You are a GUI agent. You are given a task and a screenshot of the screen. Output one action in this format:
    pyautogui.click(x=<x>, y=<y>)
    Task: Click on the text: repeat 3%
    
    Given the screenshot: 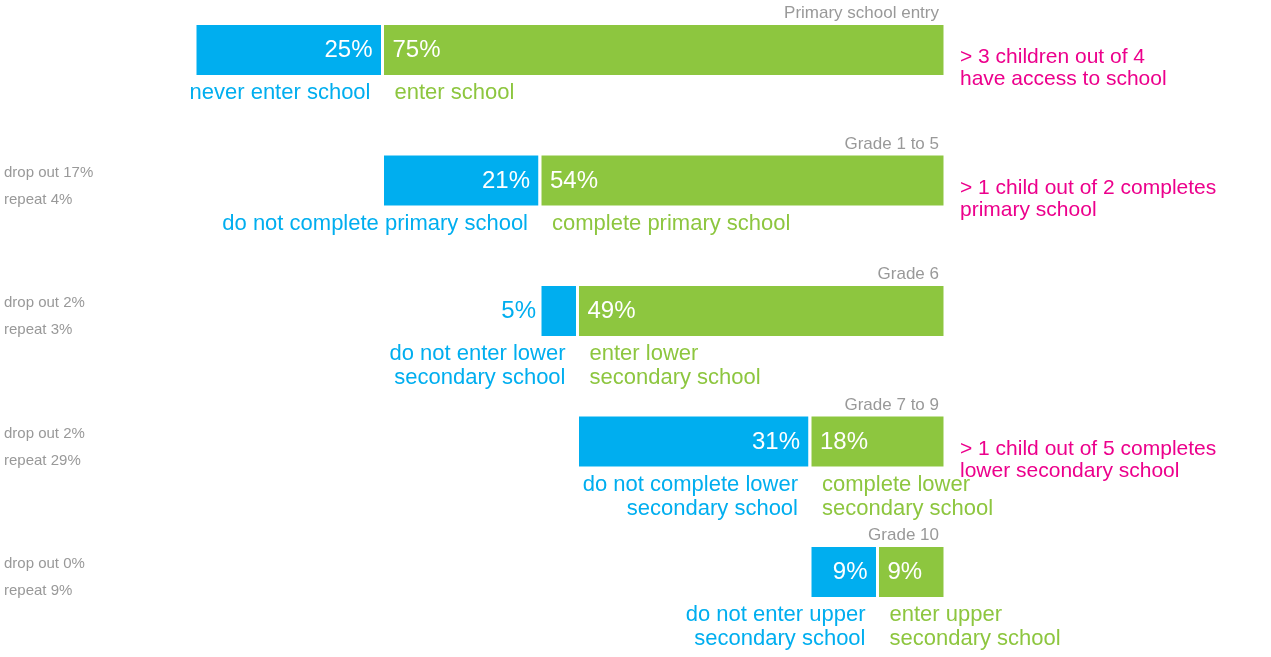 What is the action you would take?
    pyautogui.click(x=38, y=328)
    